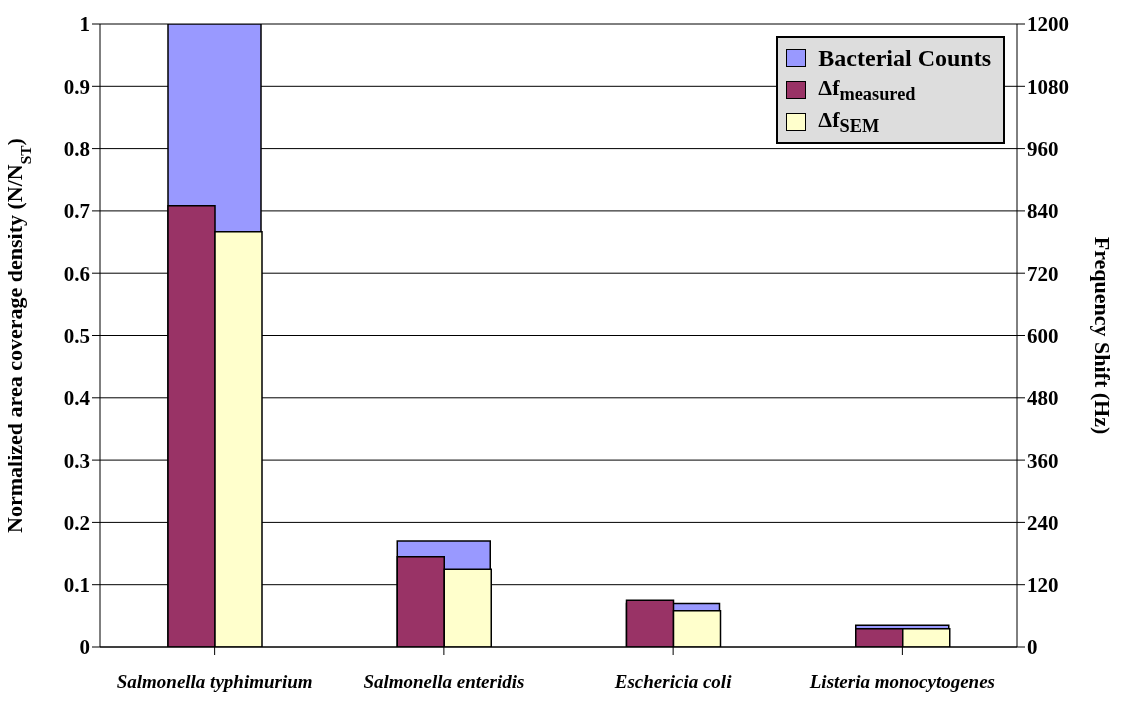 The height and width of the screenshot is (725, 1123). Describe the element at coordinates (76, 86) in the screenshot. I see `y-tick-label: 0.9` at that location.